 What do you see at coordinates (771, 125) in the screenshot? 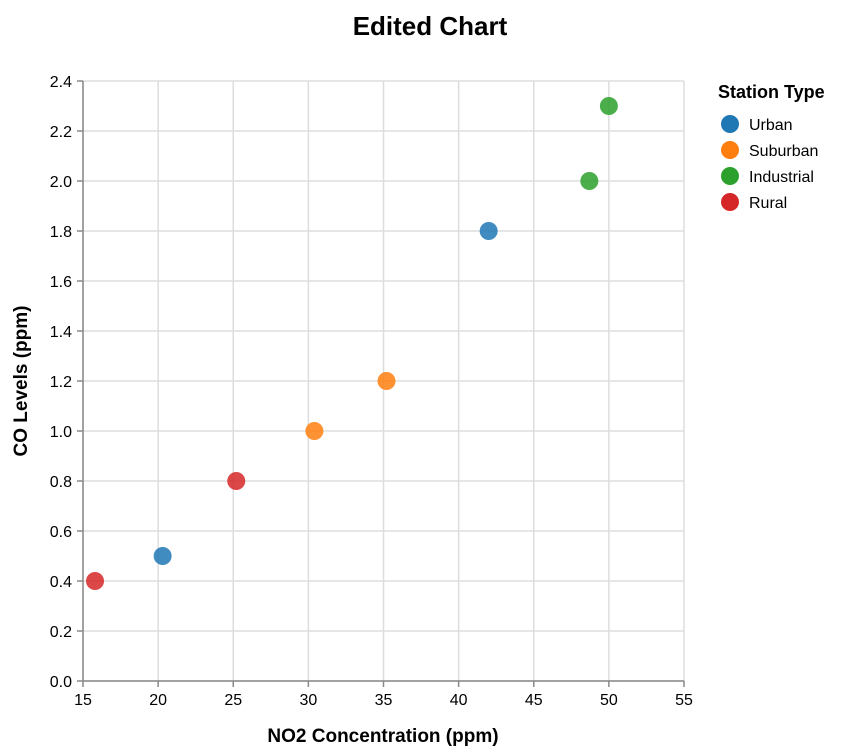
I see `legend-label-urban: Urban` at bounding box center [771, 125].